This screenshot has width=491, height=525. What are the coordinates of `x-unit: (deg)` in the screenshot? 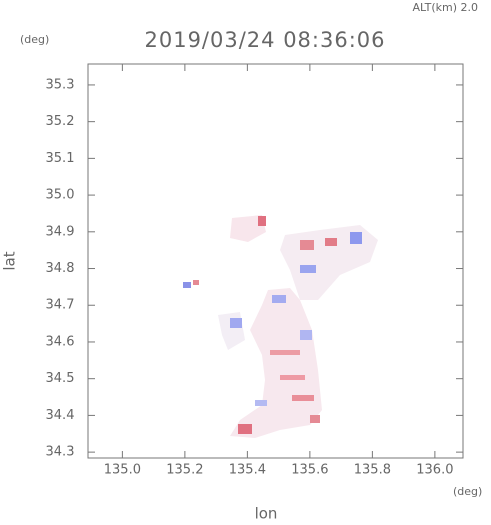 It's located at (467, 491).